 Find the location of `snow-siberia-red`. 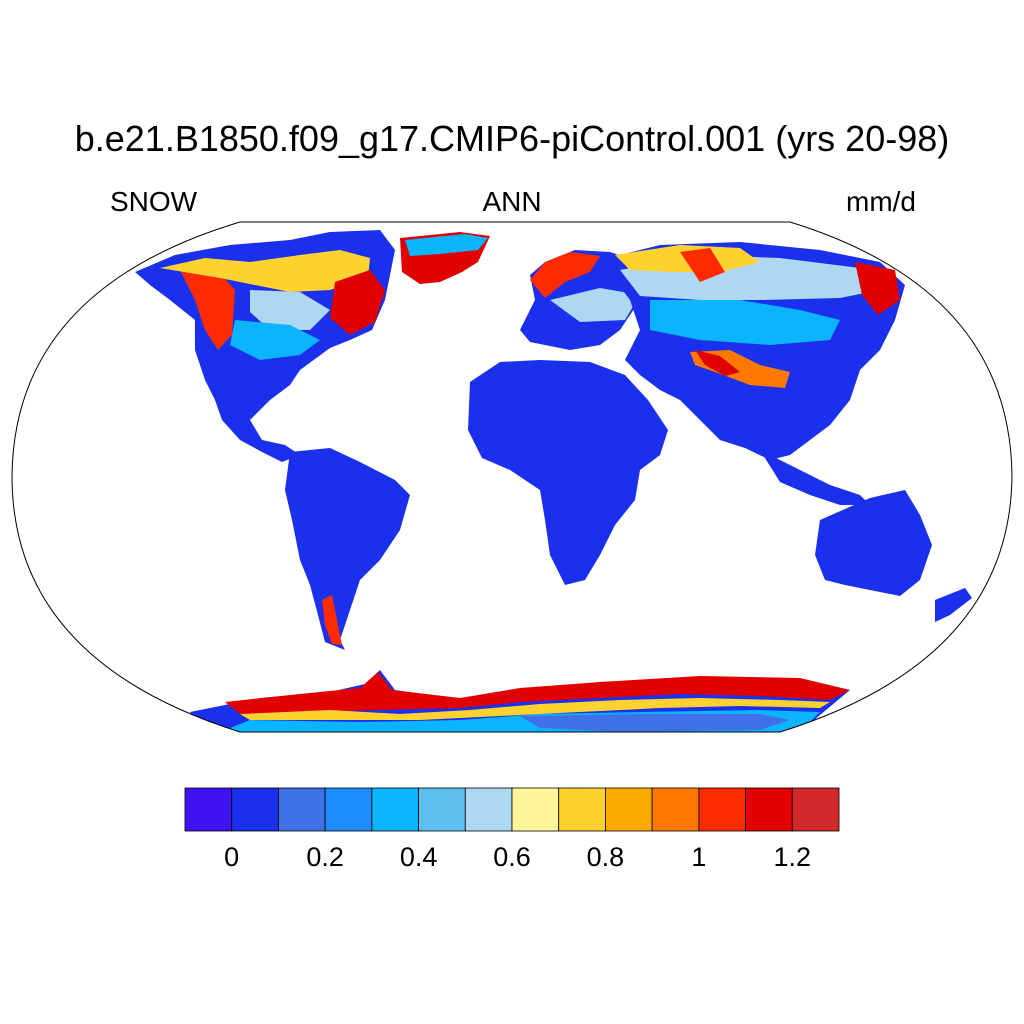

snow-siberia-red is located at coordinates (702, 265).